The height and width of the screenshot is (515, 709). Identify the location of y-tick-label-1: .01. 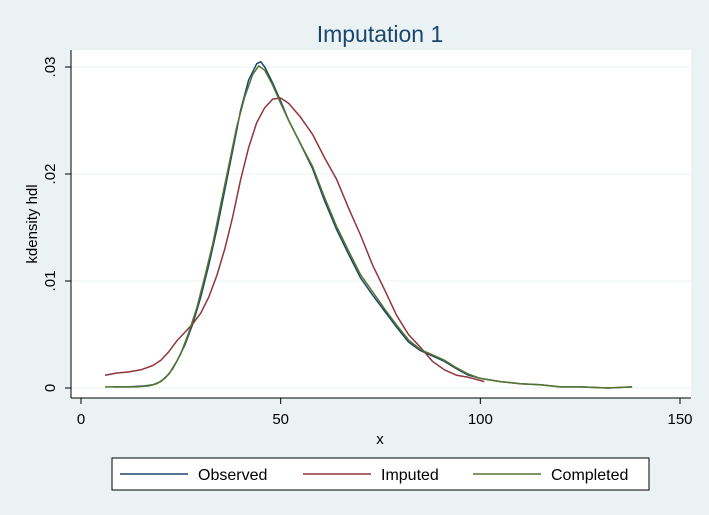
(50, 281).